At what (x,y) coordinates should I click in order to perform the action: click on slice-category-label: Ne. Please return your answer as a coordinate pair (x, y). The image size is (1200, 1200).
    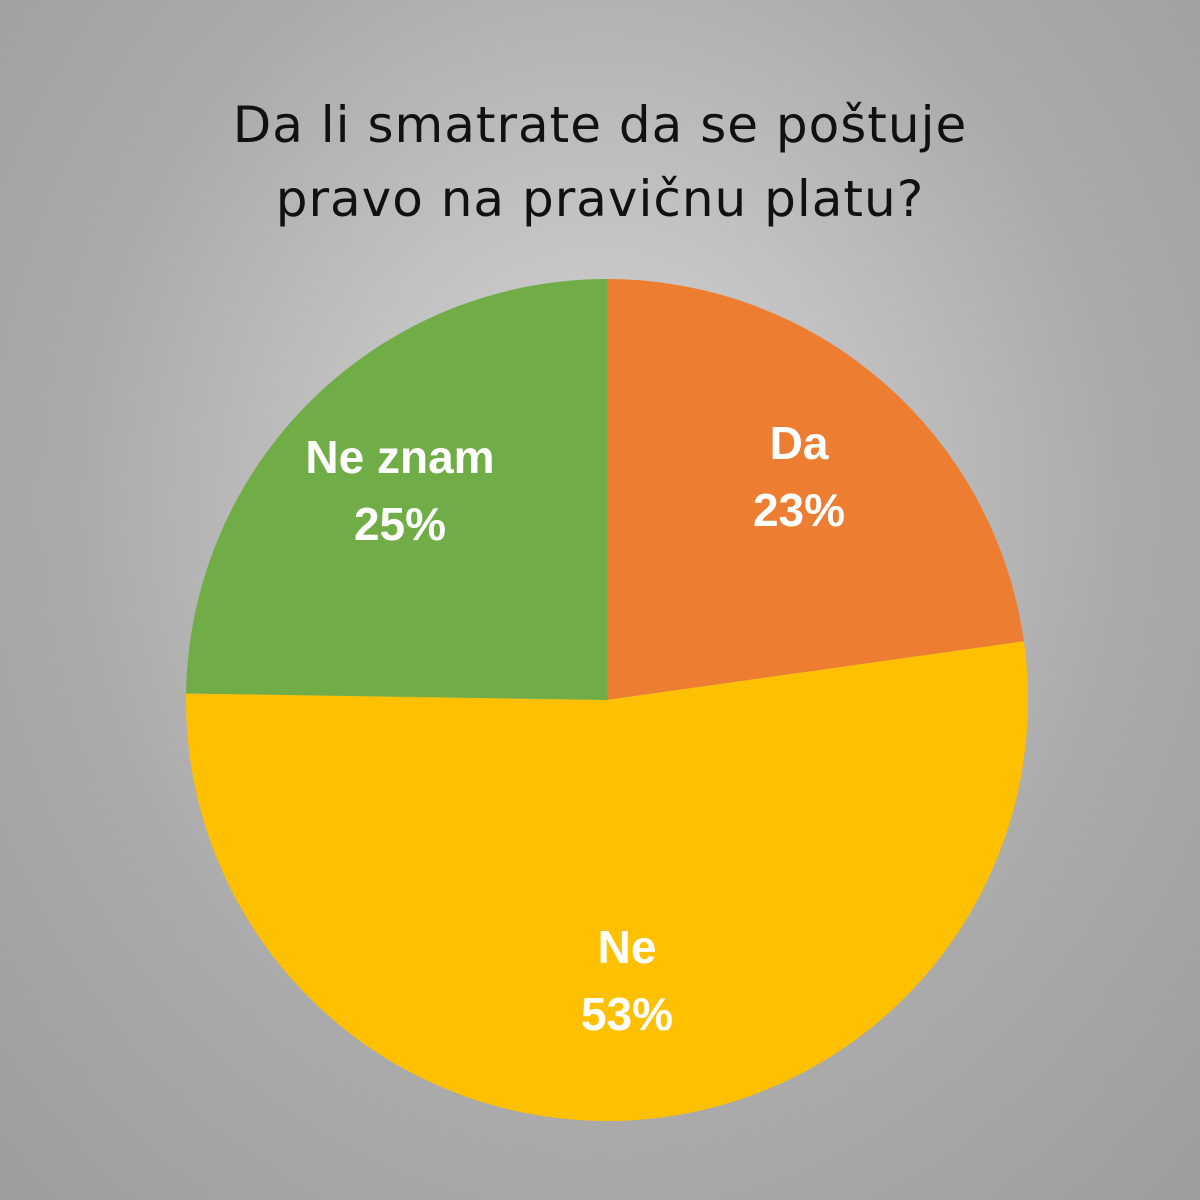
    Looking at the image, I should click on (627, 947).